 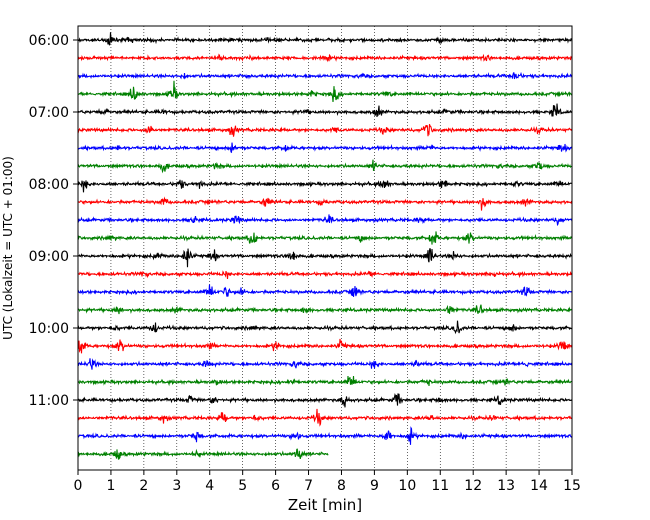 I want to click on x-tick-label: 5, so click(x=242, y=486).